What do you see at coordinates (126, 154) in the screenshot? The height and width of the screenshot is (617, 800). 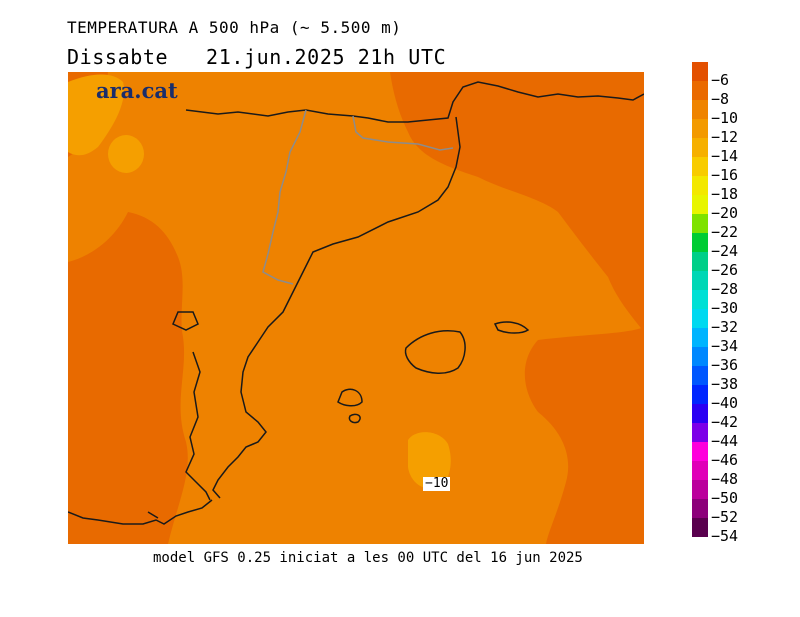 I see `cool-patch-small` at bounding box center [126, 154].